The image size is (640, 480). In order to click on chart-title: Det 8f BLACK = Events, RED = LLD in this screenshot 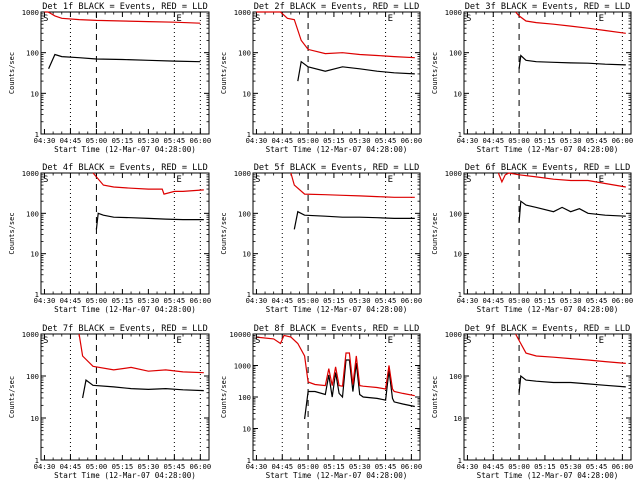, I will do `click(337, 329)`.